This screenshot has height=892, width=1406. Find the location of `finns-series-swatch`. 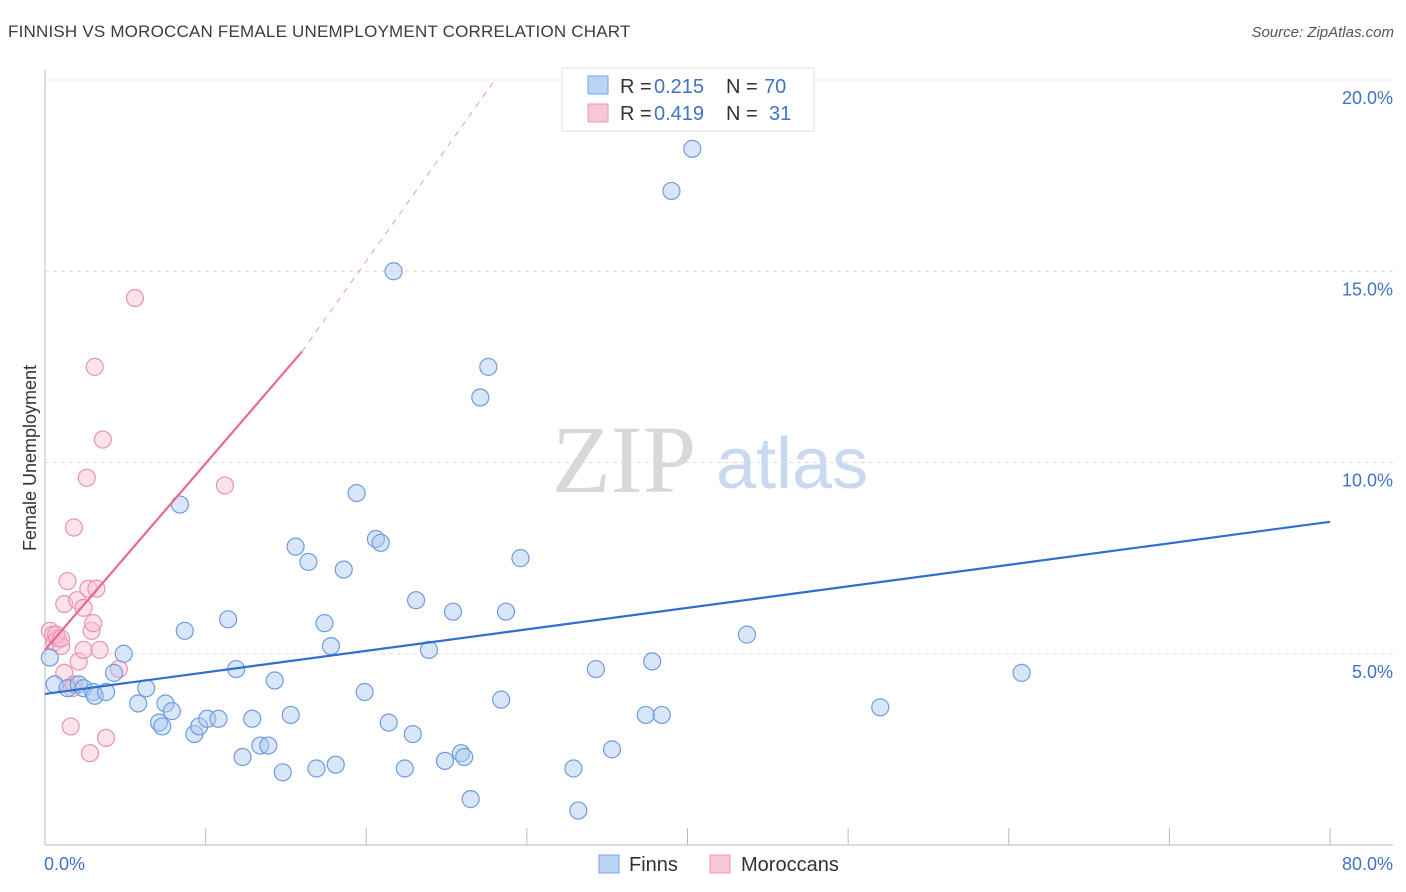

finns-series-swatch is located at coordinates (609, 864).